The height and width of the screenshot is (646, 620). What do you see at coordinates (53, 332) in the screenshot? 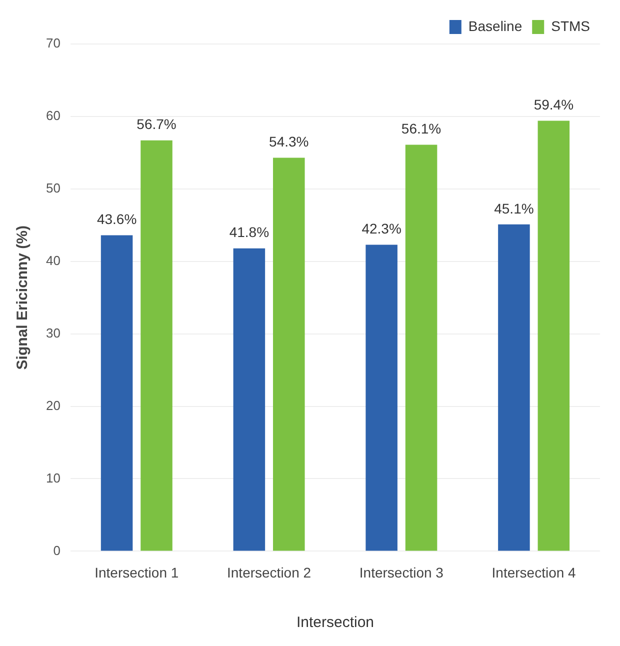
I see `y-tick-label: 30` at bounding box center [53, 332].